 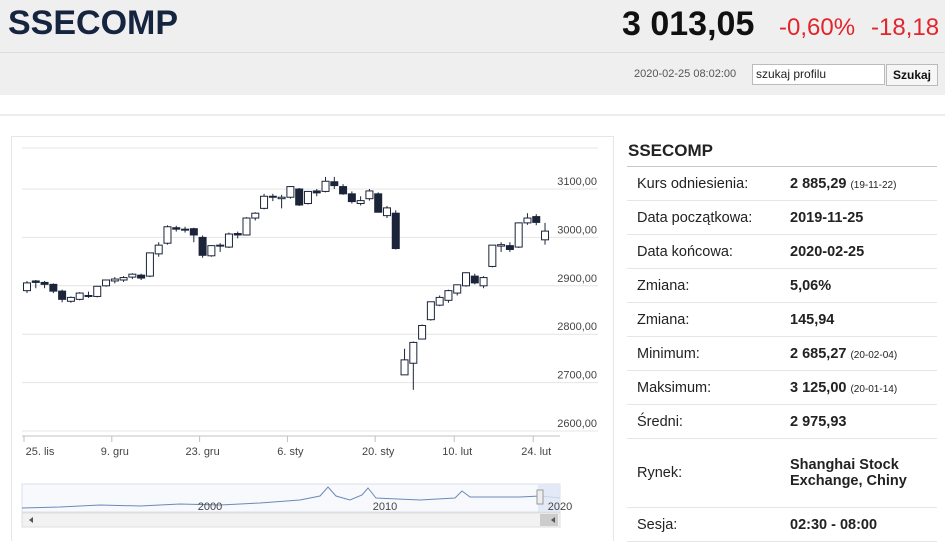 I want to click on info-row: Rynek: Shanghai Stock Exchange, Chiny, so click(x=782, y=473).